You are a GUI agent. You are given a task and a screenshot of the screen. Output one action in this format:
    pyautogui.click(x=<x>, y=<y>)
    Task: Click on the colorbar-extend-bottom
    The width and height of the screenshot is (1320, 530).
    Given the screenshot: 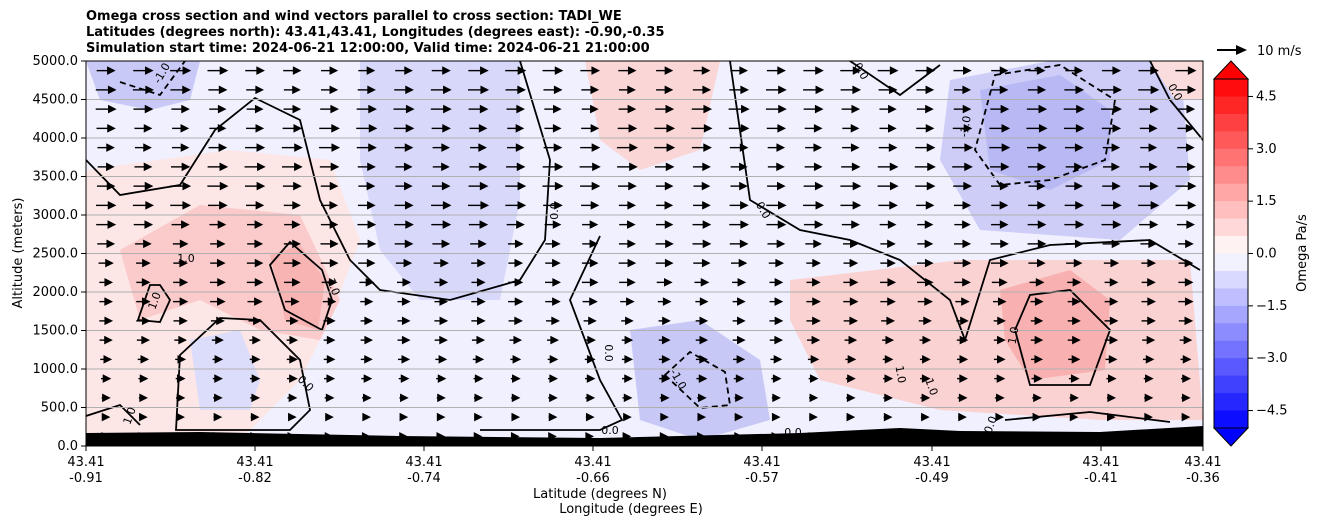 What is the action you would take?
    pyautogui.click(x=1231, y=437)
    